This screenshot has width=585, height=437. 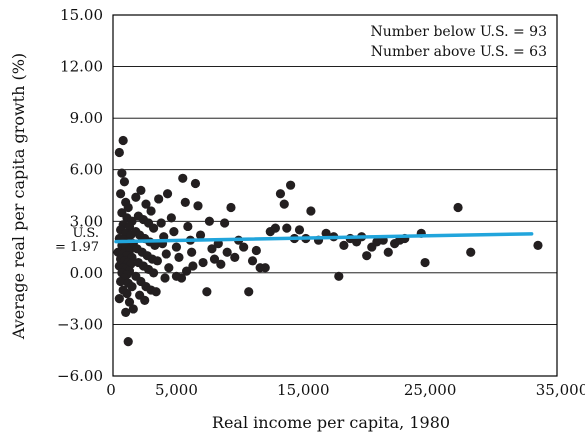 I want to click on x-tick-labels: 0 5,000 15,000 25,000 35,000, so click(x=345, y=390).